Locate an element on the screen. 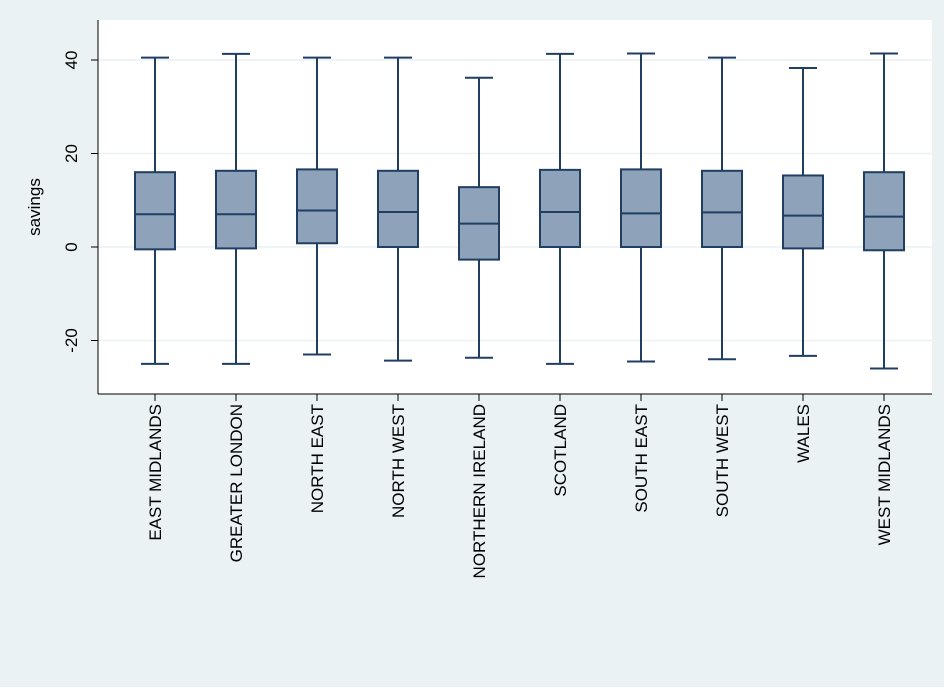  y-tick-label: -20 is located at coordinates (71, 340).